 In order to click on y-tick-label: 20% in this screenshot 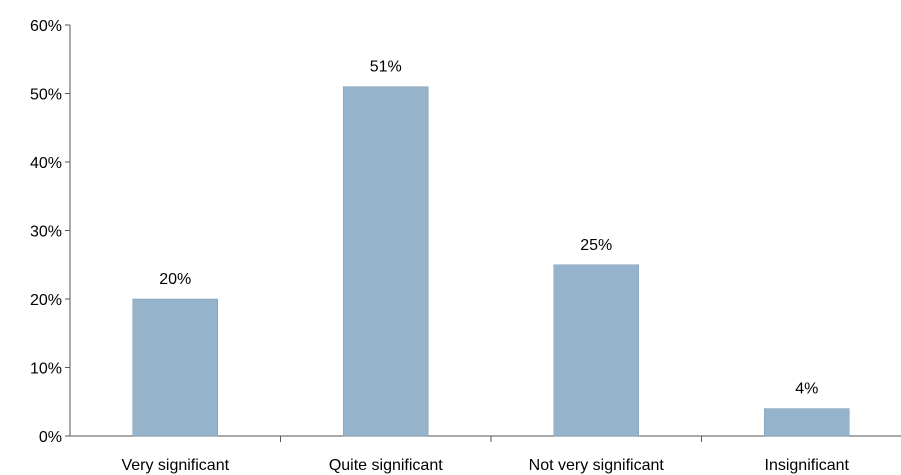, I will do `click(46, 300)`.